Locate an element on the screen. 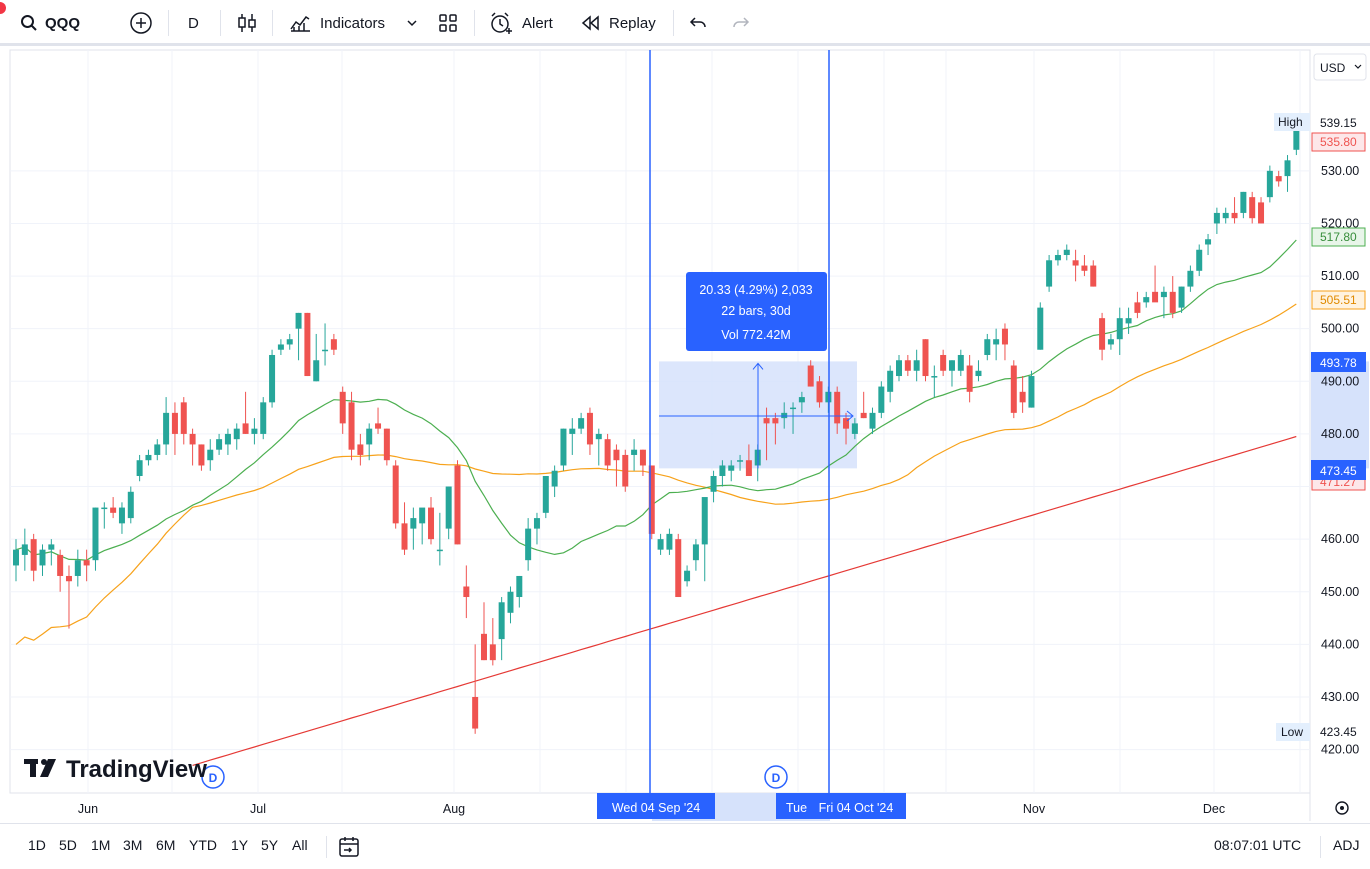 The image size is (1370, 869). low-badge: Low 423.45 is located at coordinates (1316, 732).